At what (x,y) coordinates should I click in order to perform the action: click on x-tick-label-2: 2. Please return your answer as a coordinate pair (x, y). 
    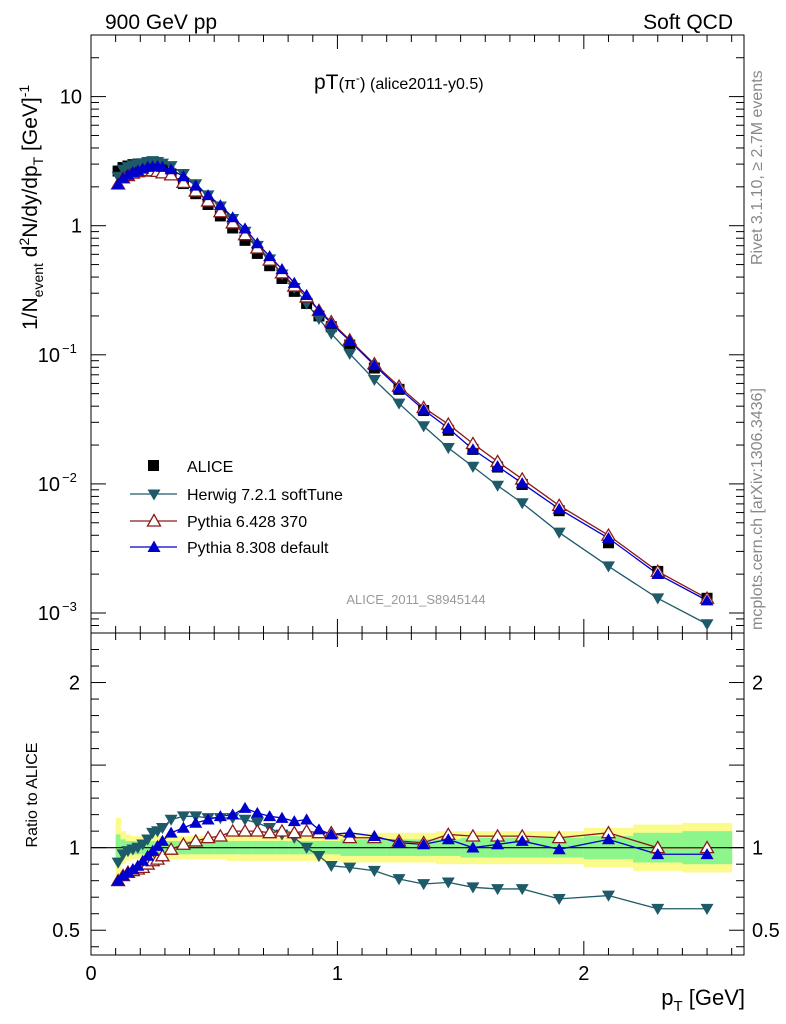
    Looking at the image, I should click on (583, 974).